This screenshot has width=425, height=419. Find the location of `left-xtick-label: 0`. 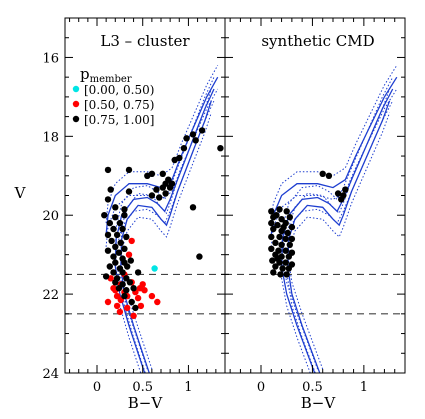

left-xtick-label: 0 is located at coordinates (97, 387).